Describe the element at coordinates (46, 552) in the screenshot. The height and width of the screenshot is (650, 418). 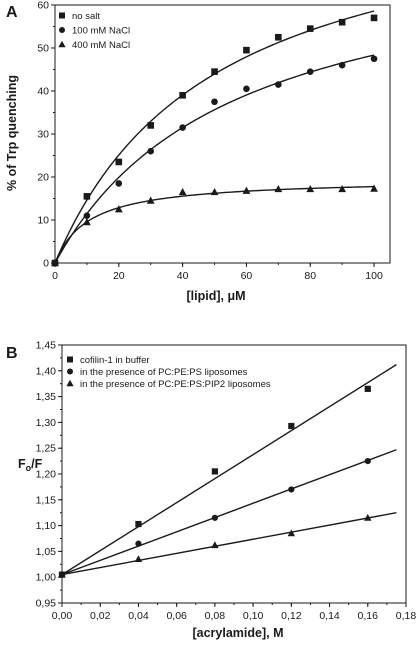
I see `panel-b-y-tick-label: 1,05` at that location.